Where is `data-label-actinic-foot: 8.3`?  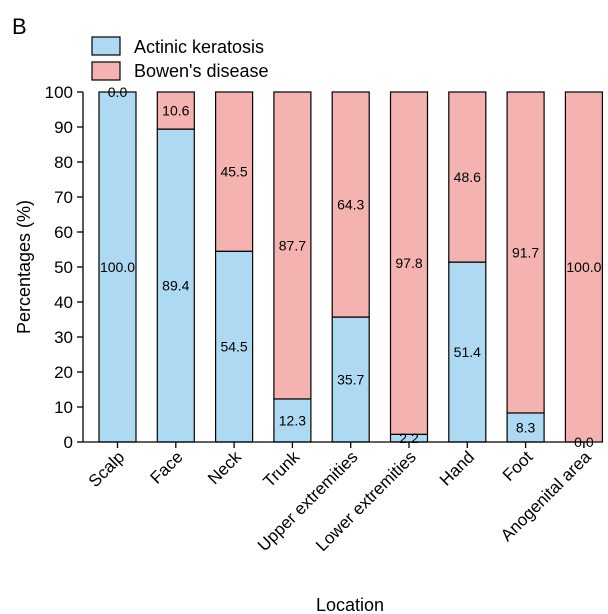
data-label-actinic-foot: 8.3 is located at coordinates (526, 427).